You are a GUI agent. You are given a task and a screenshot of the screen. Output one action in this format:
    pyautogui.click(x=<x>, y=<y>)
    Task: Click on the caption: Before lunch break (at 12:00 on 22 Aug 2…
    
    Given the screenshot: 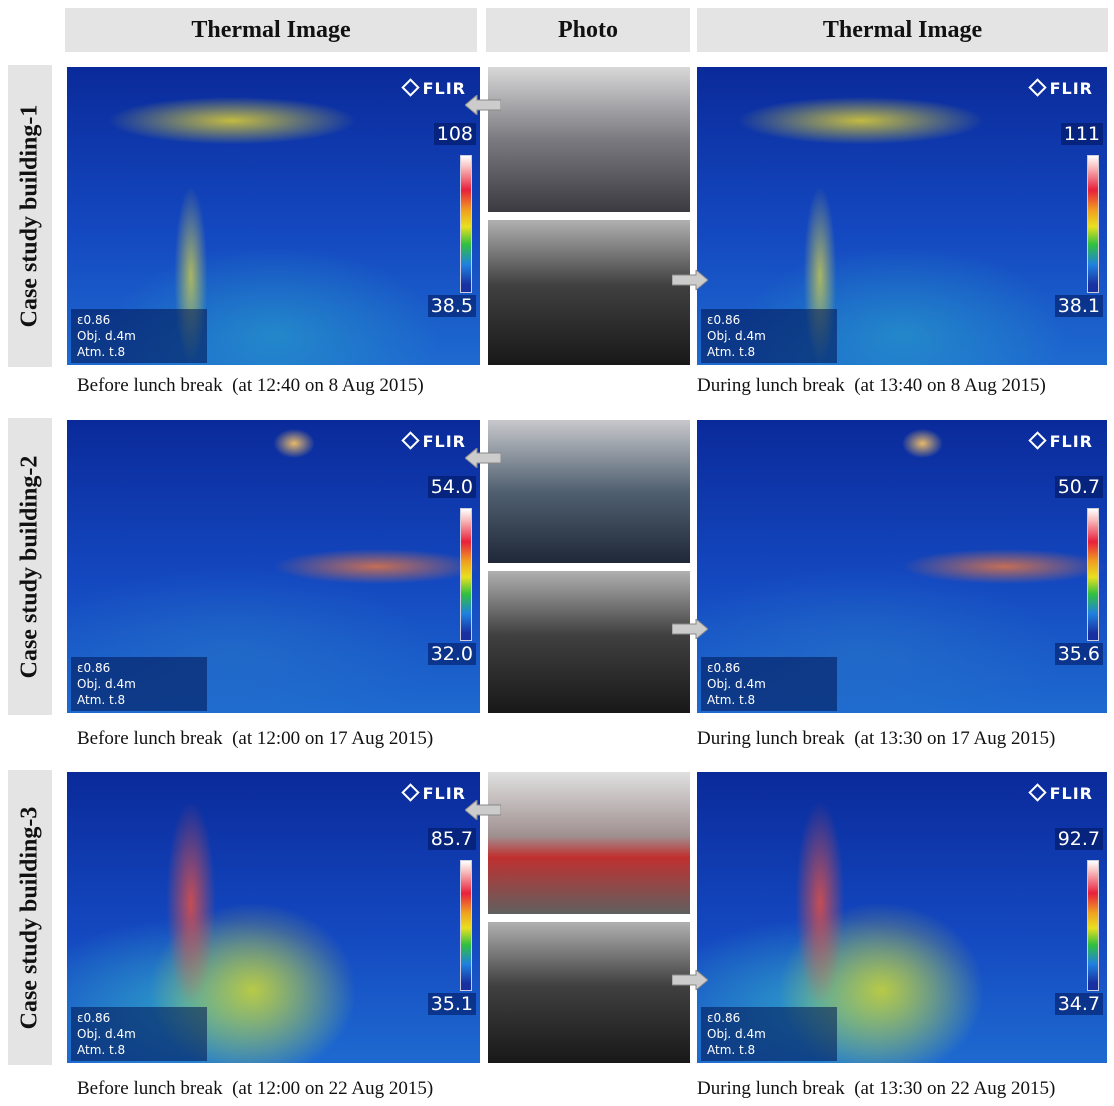 What is the action you would take?
    pyautogui.click(x=255, y=1088)
    